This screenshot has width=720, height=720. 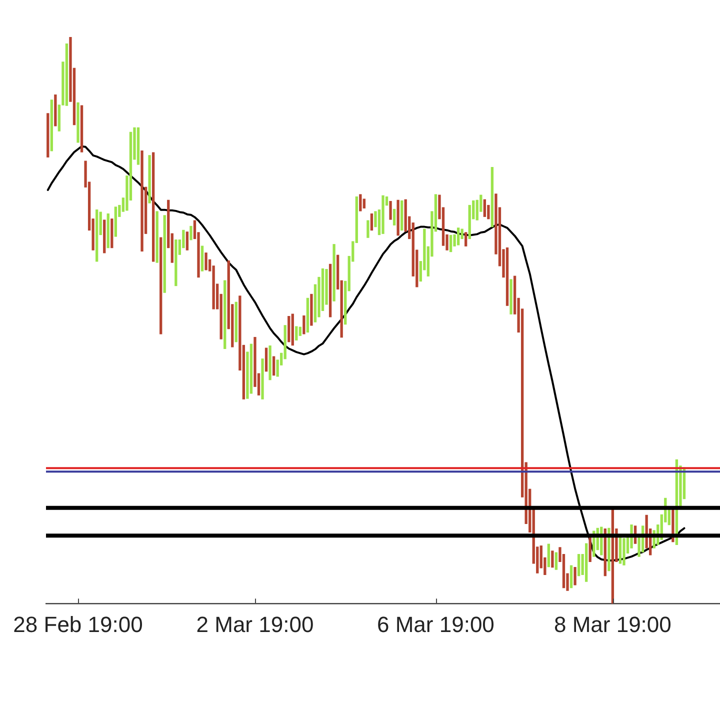 What do you see at coordinates (78, 624) in the screenshot?
I see `x-tick-label: 28 Feb 19:00` at bounding box center [78, 624].